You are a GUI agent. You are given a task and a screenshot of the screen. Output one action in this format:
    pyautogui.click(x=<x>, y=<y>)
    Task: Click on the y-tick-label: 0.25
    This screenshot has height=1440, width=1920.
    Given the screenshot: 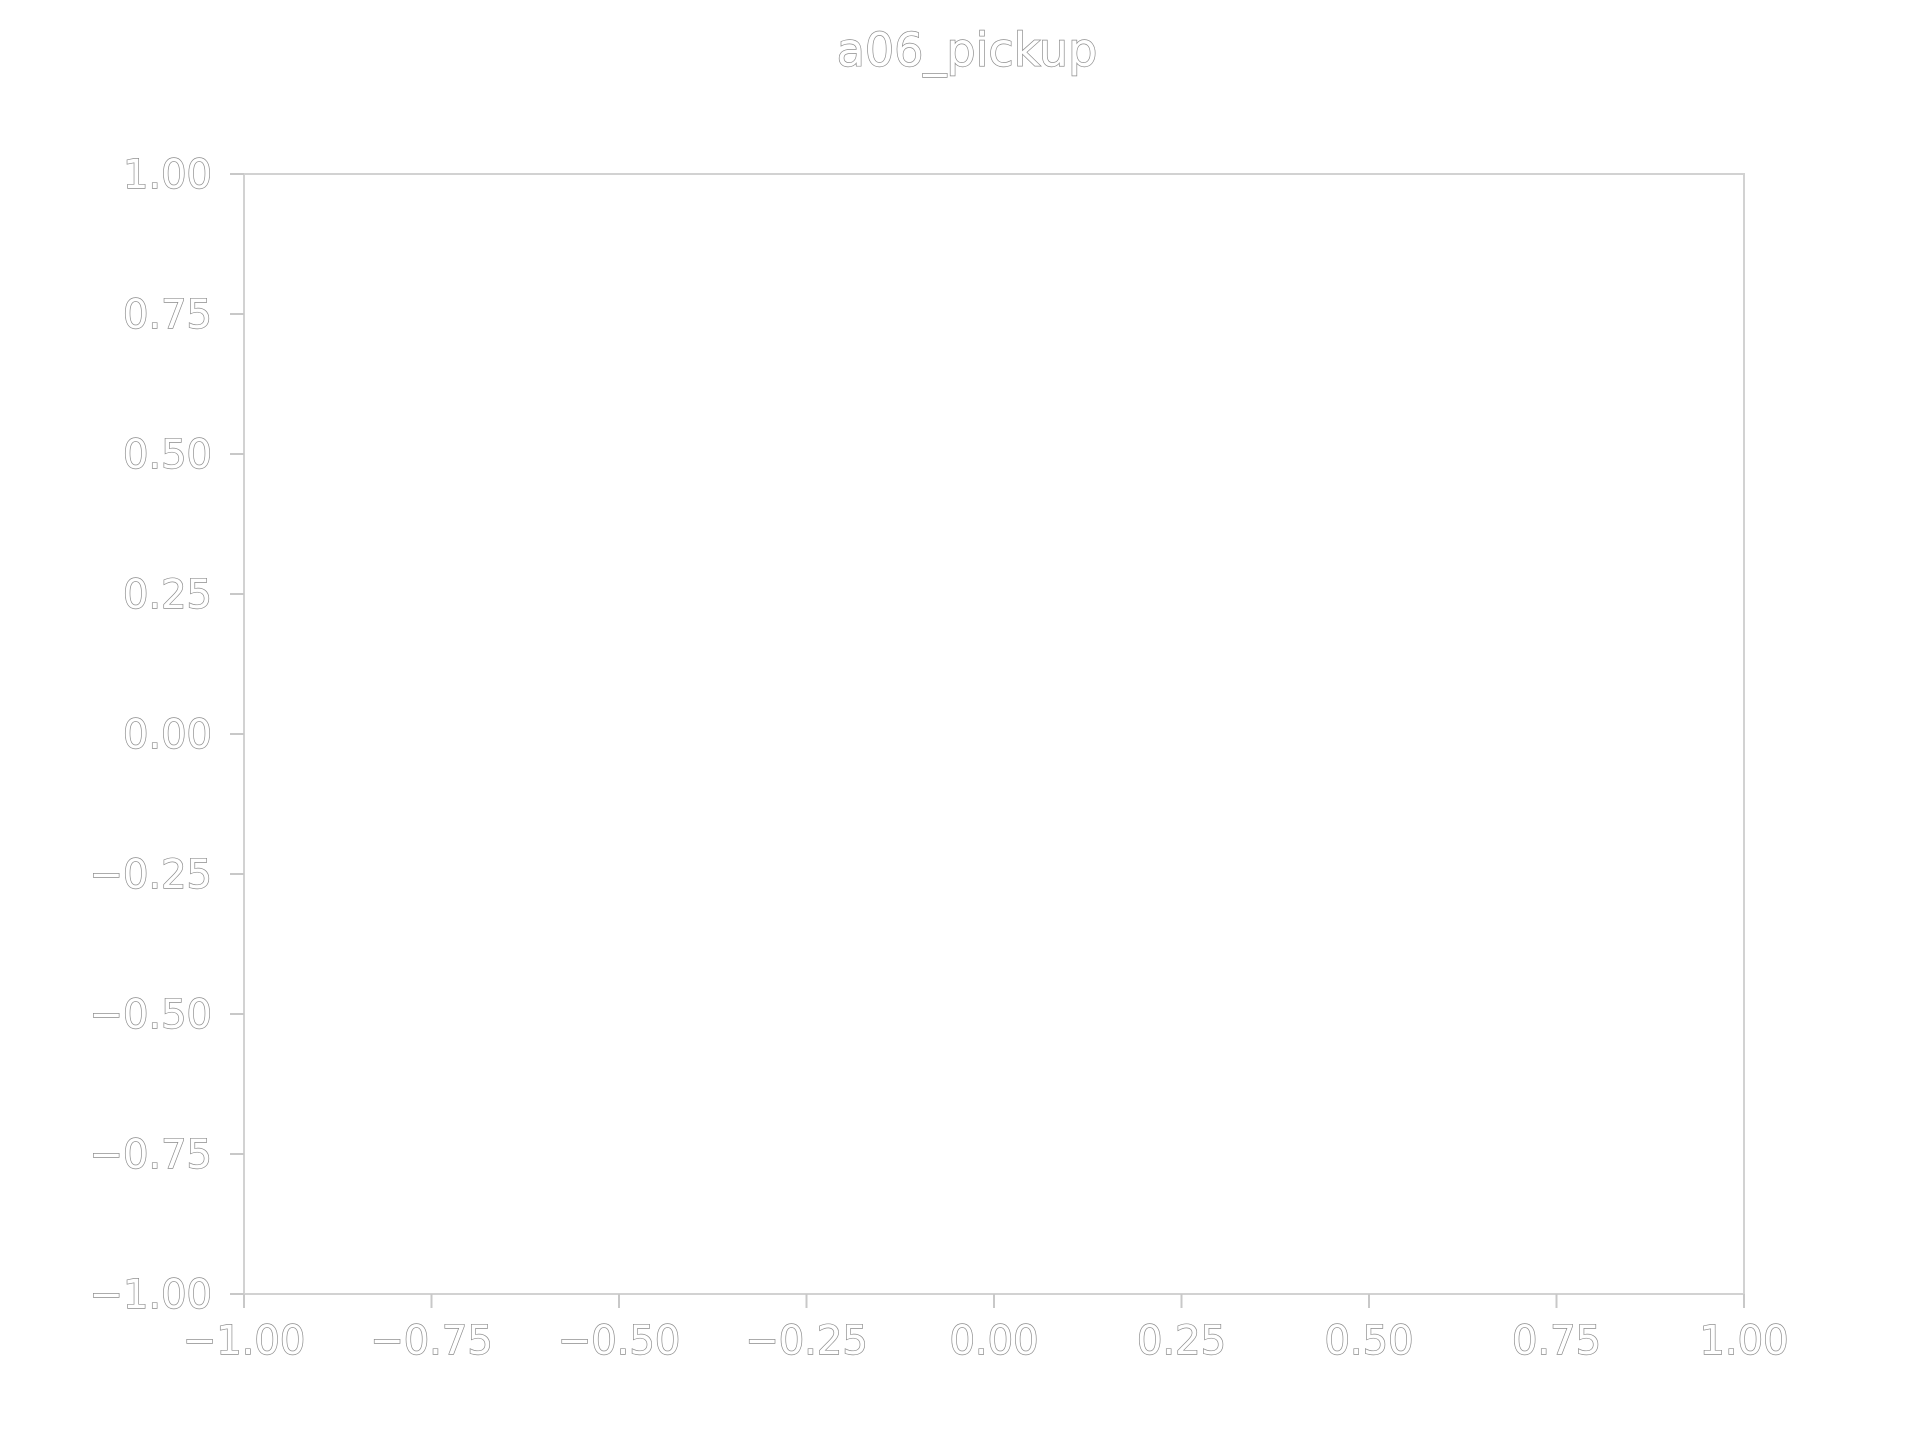 What is the action you would take?
    pyautogui.click(x=167, y=595)
    